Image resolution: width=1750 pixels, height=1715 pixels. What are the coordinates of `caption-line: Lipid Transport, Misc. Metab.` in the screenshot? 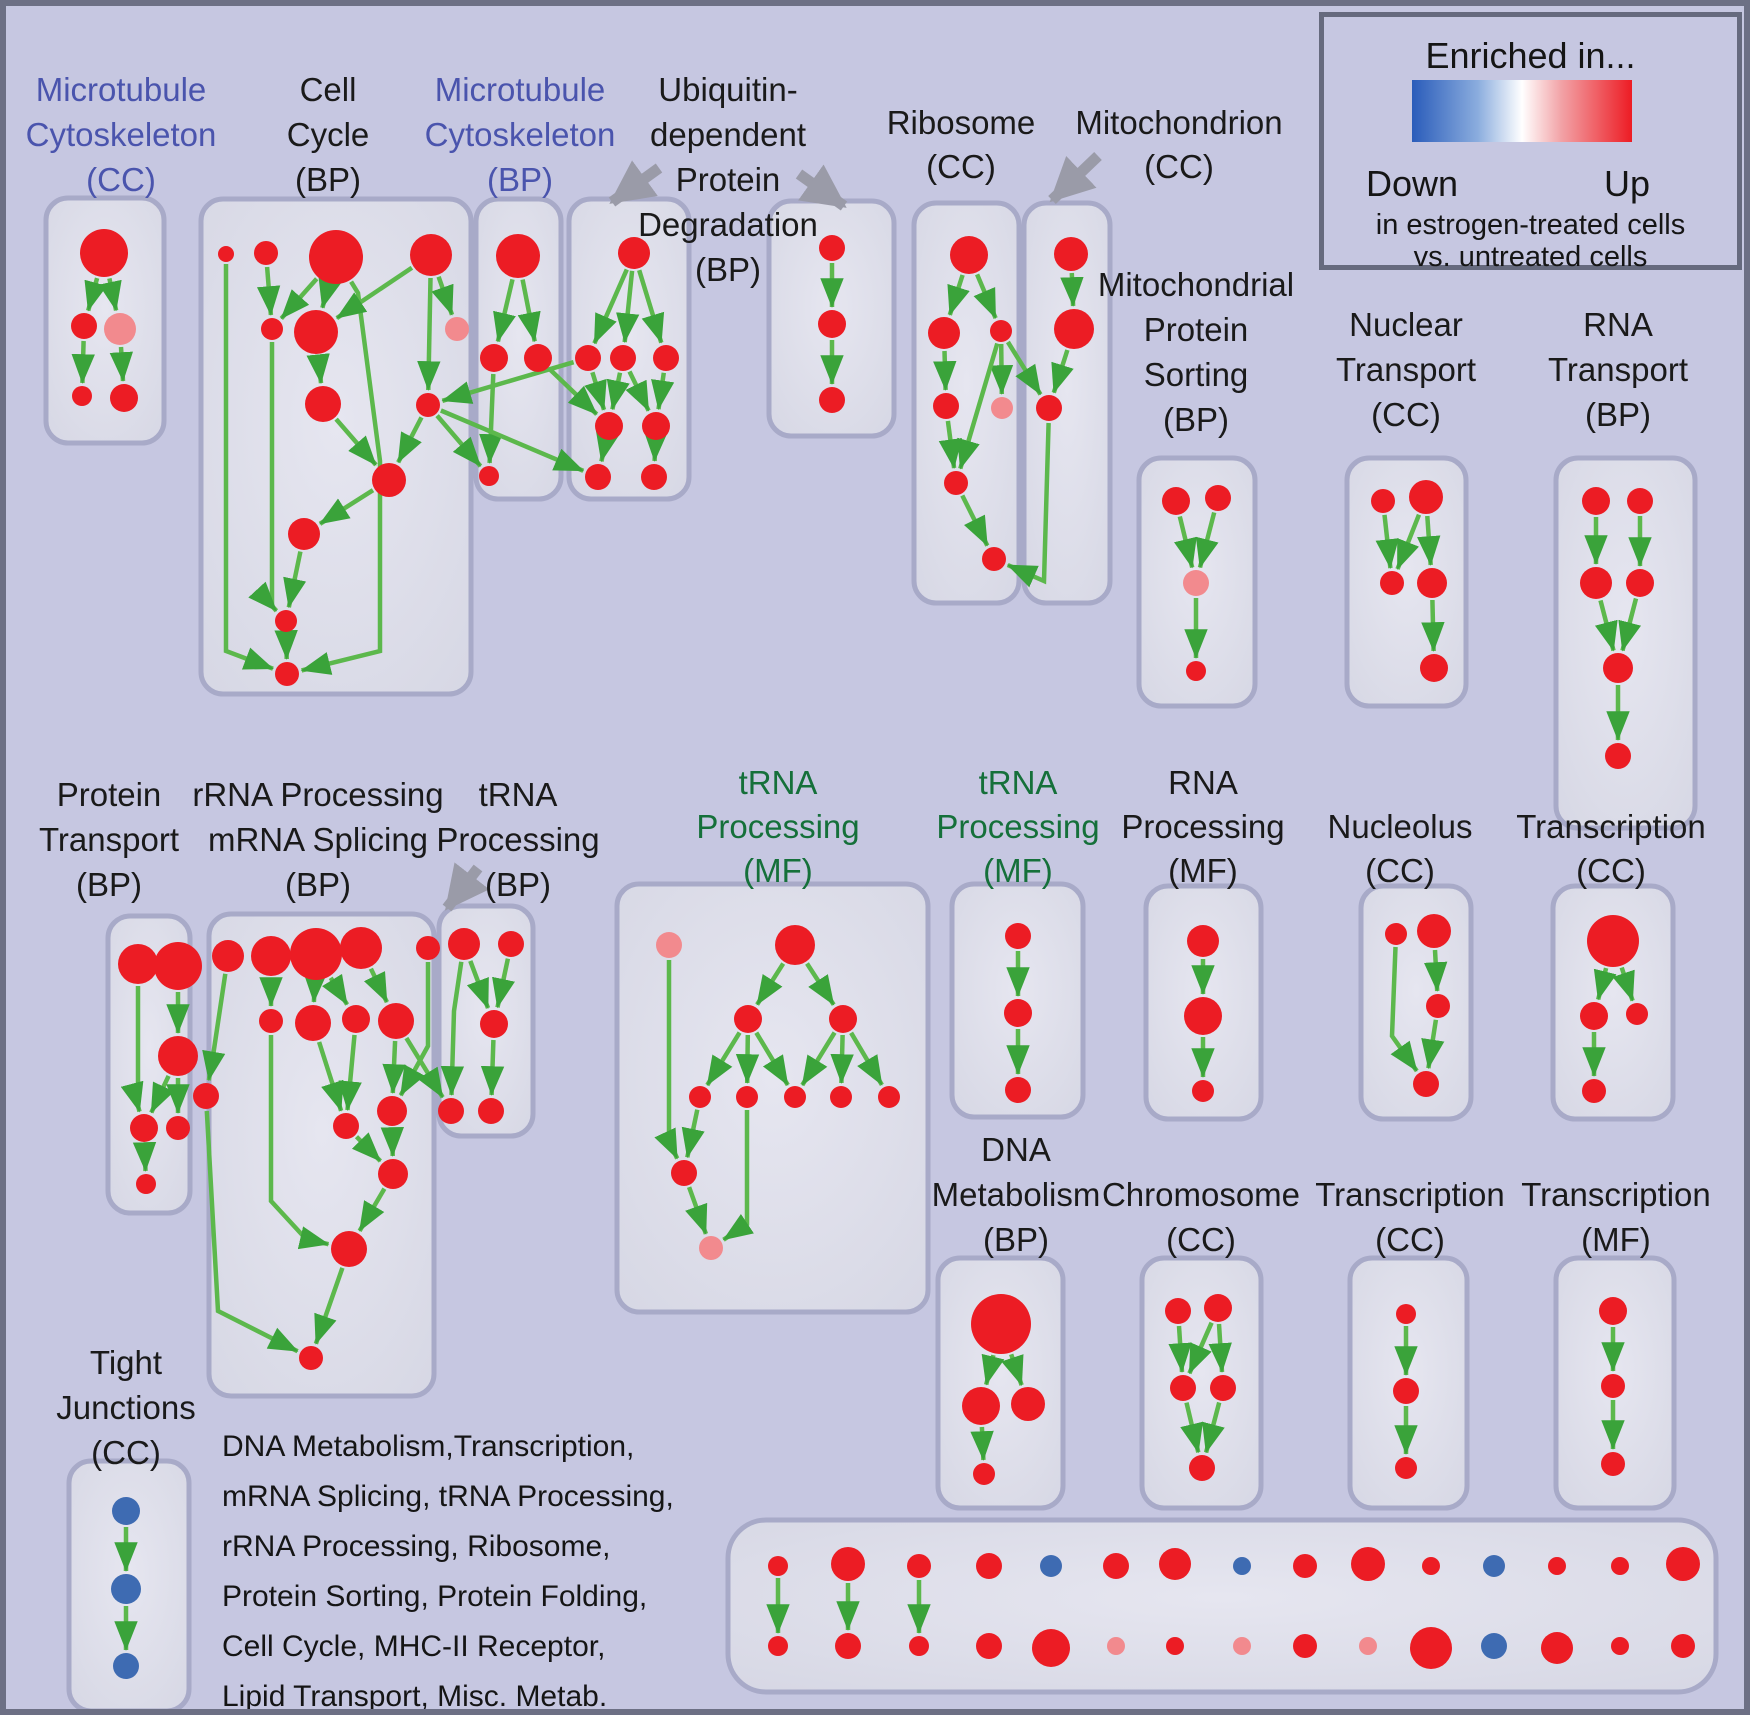 It's located at (415, 1696).